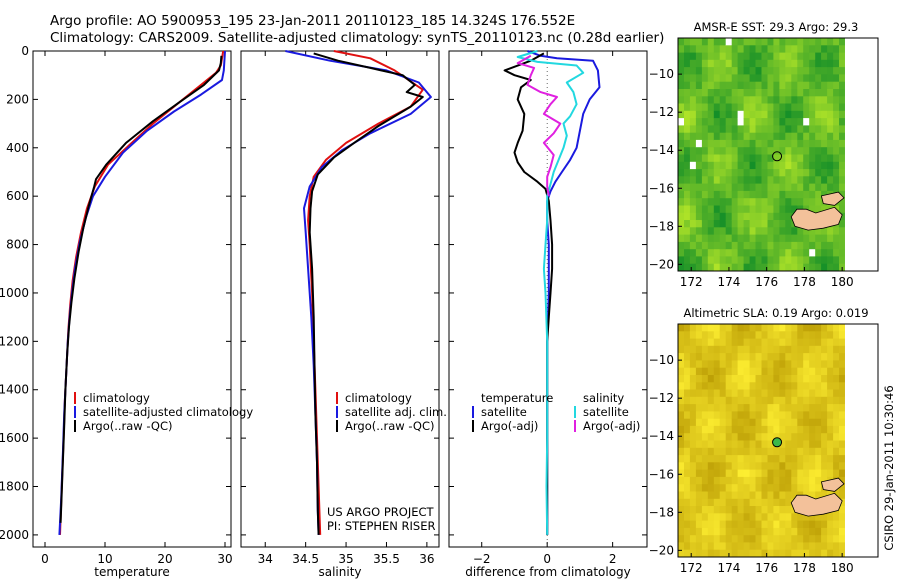  What do you see at coordinates (842, 282) in the screenshot?
I see `x-tick-label: 180` at bounding box center [842, 282].